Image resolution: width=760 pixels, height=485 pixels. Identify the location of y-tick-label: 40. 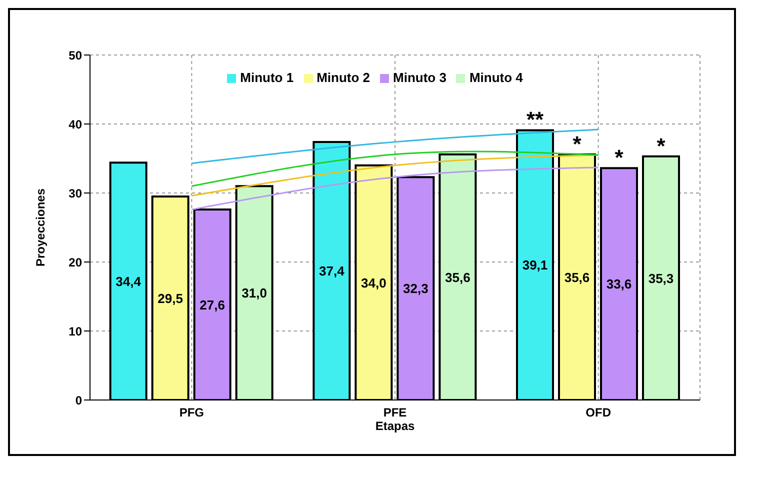
(75, 124).